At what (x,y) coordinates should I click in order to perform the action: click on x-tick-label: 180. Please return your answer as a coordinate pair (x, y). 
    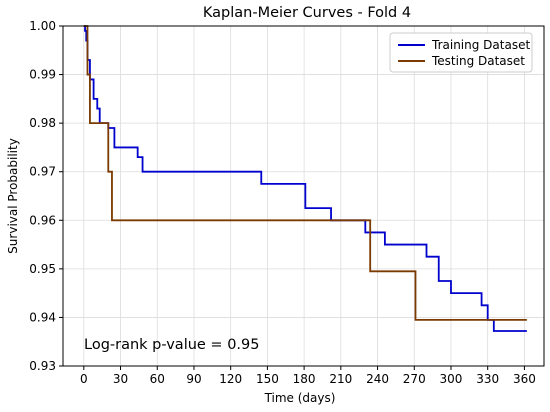
    Looking at the image, I should click on (304, 379).